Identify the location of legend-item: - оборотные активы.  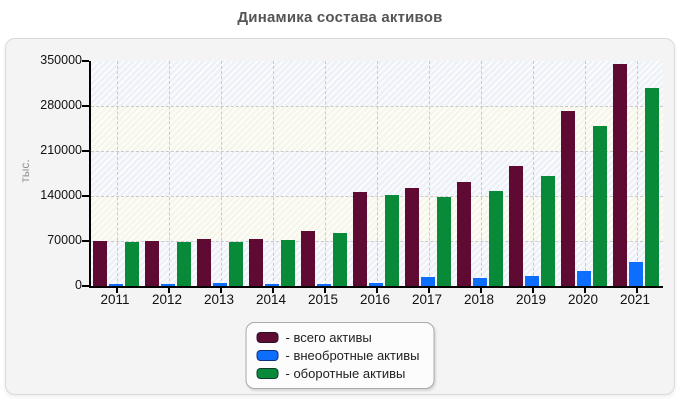
(338, 373).